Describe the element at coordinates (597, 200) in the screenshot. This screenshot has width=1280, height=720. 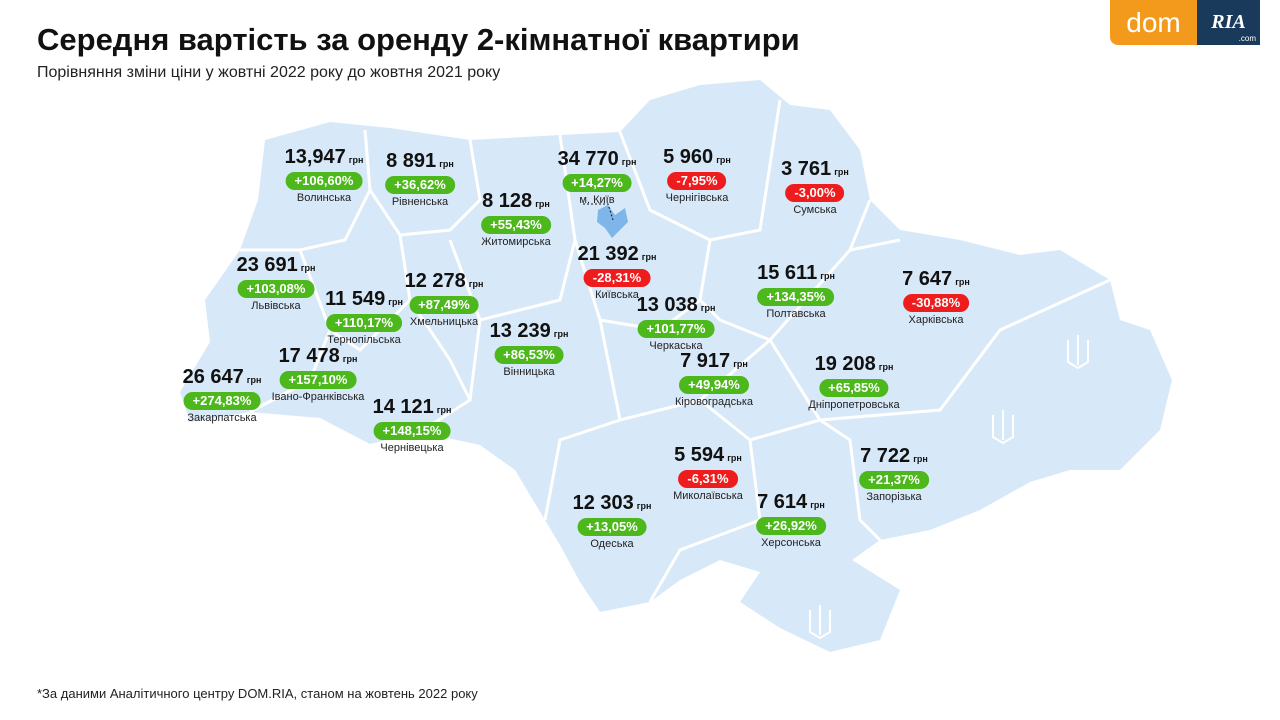
I see `region-name: м. Київ` at that location.